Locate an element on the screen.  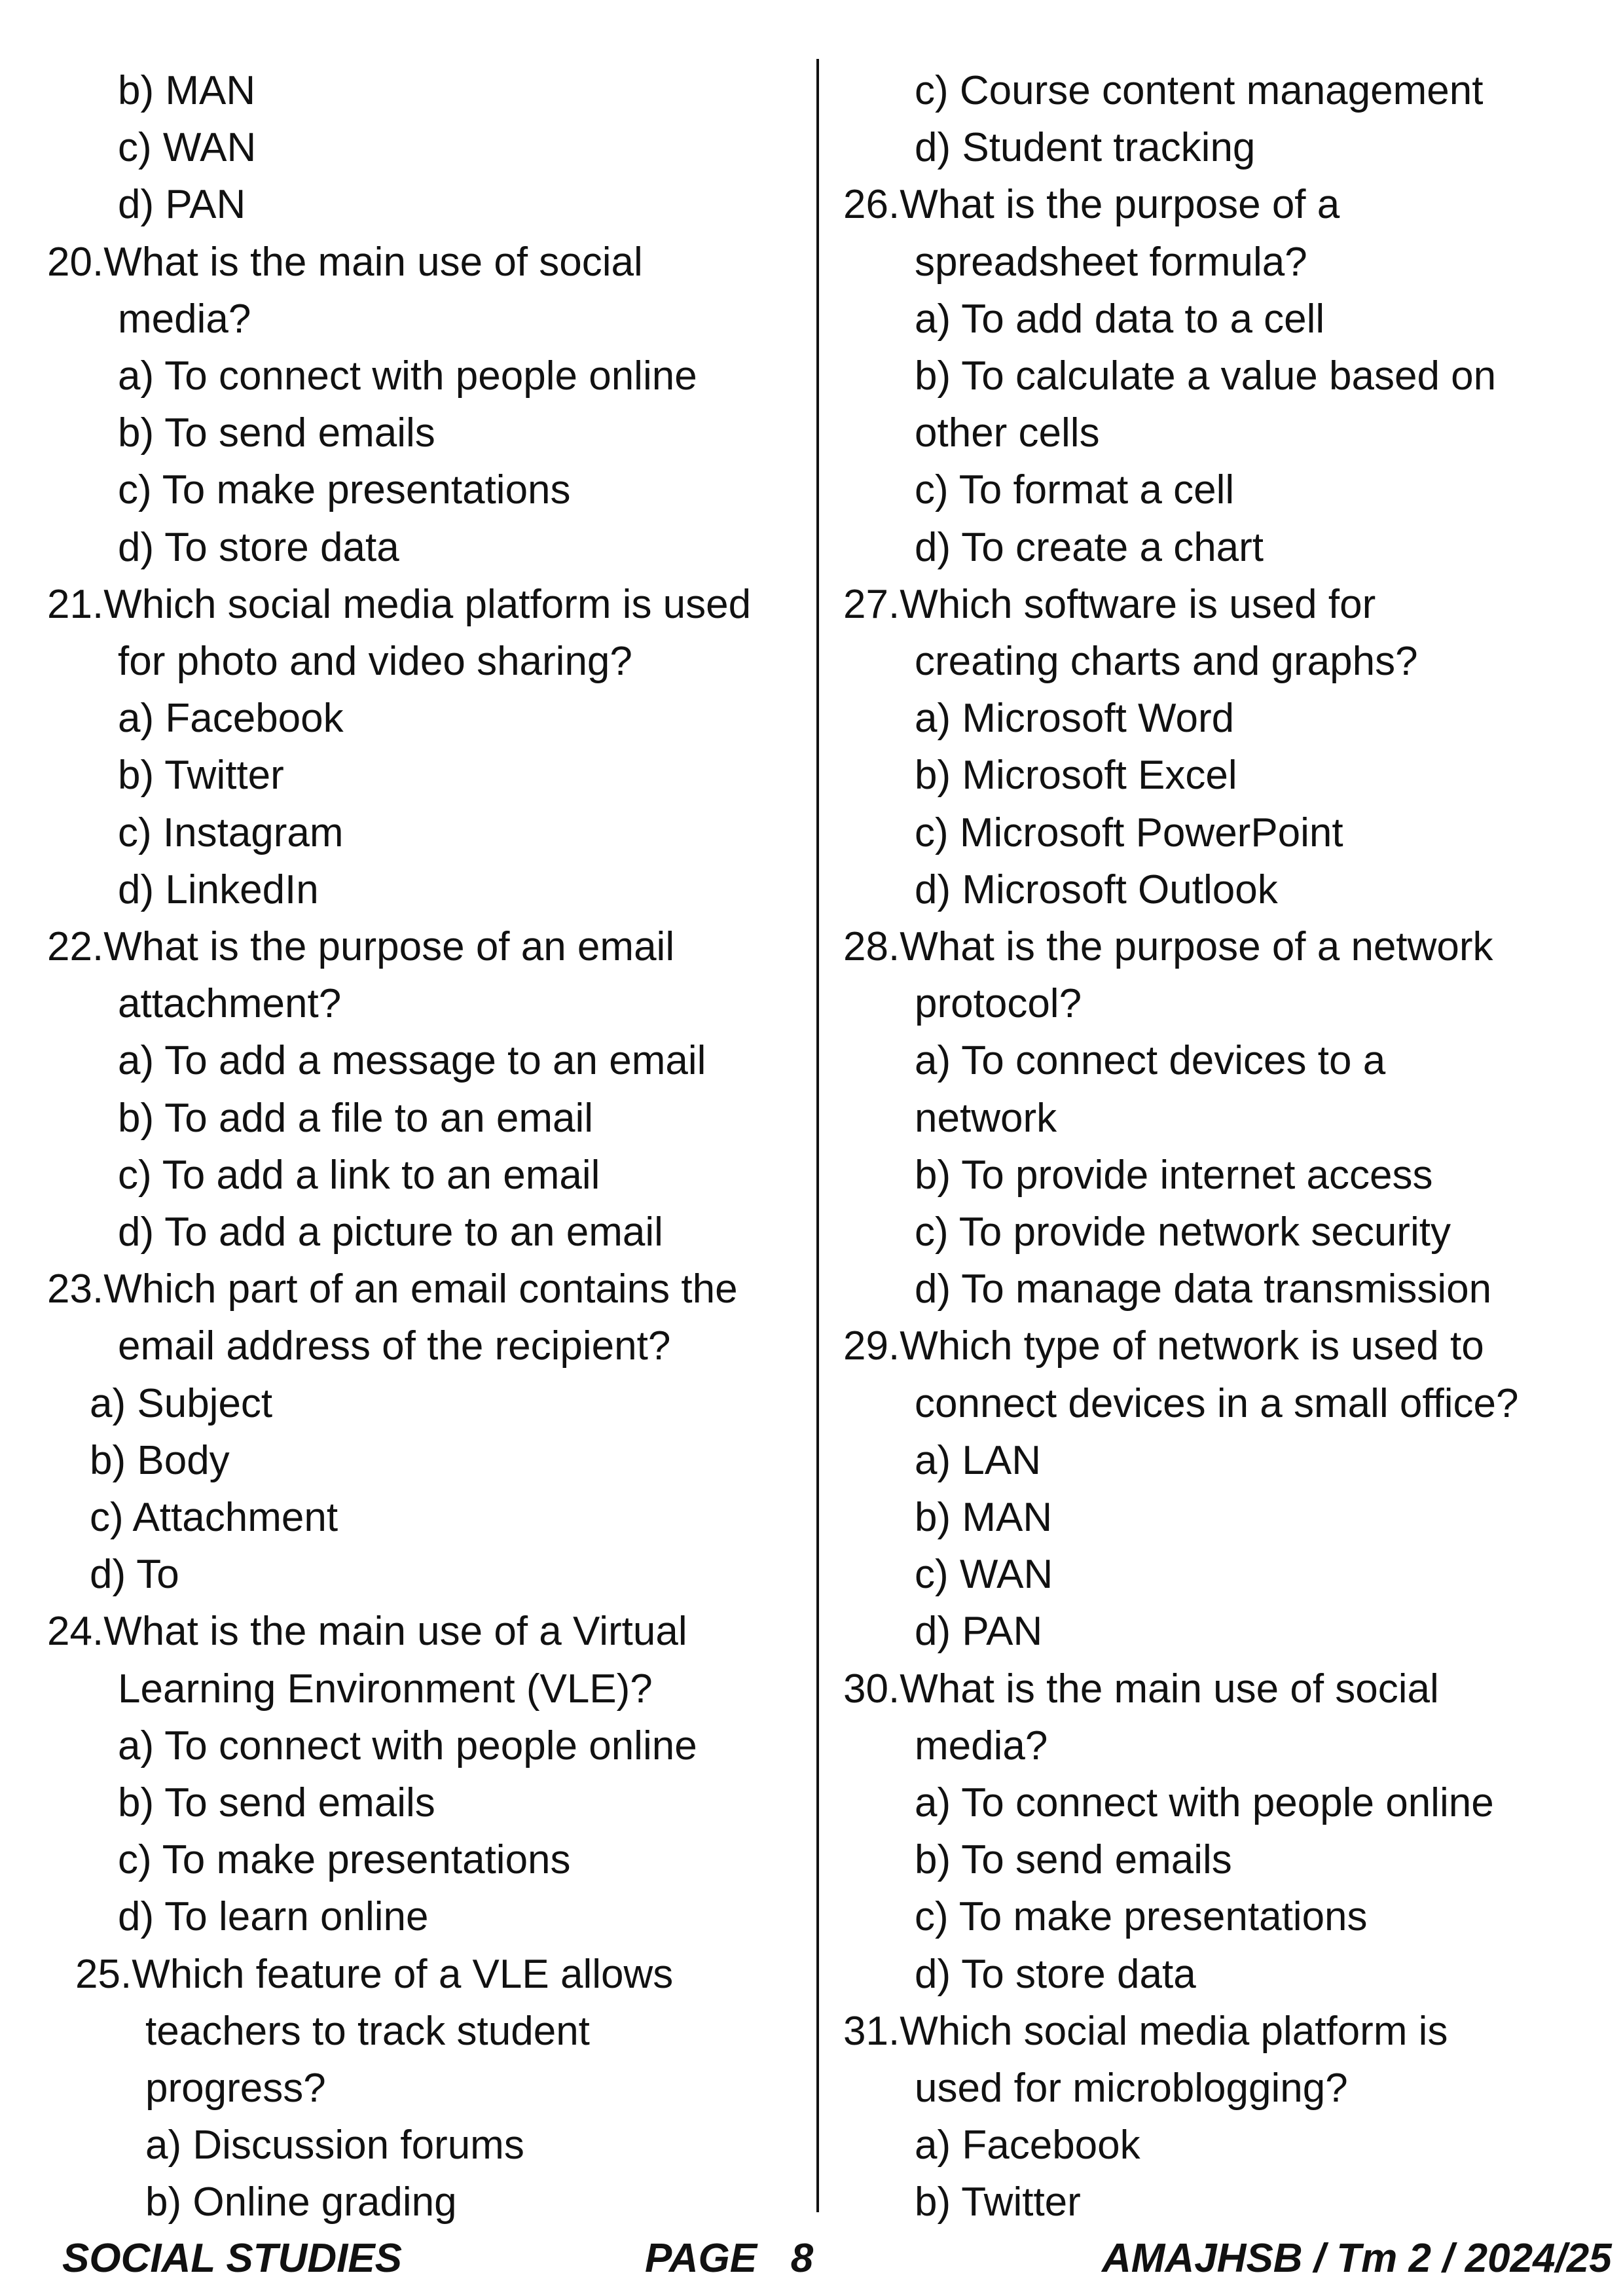
footer-exam-code: AMAJHSB / Tm 2 / 2024/25 is located at coordinates (1357, 2258).